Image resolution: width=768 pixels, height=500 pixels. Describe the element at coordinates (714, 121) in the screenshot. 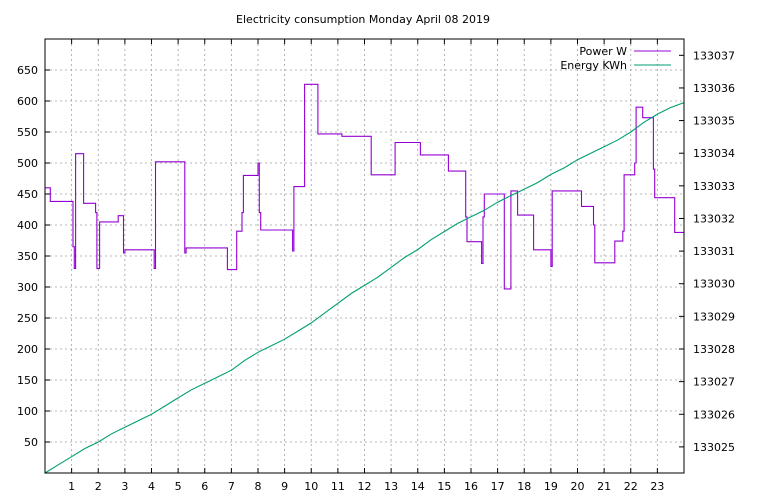

I see `y-right-tick-label-133035: 133035` at that location.